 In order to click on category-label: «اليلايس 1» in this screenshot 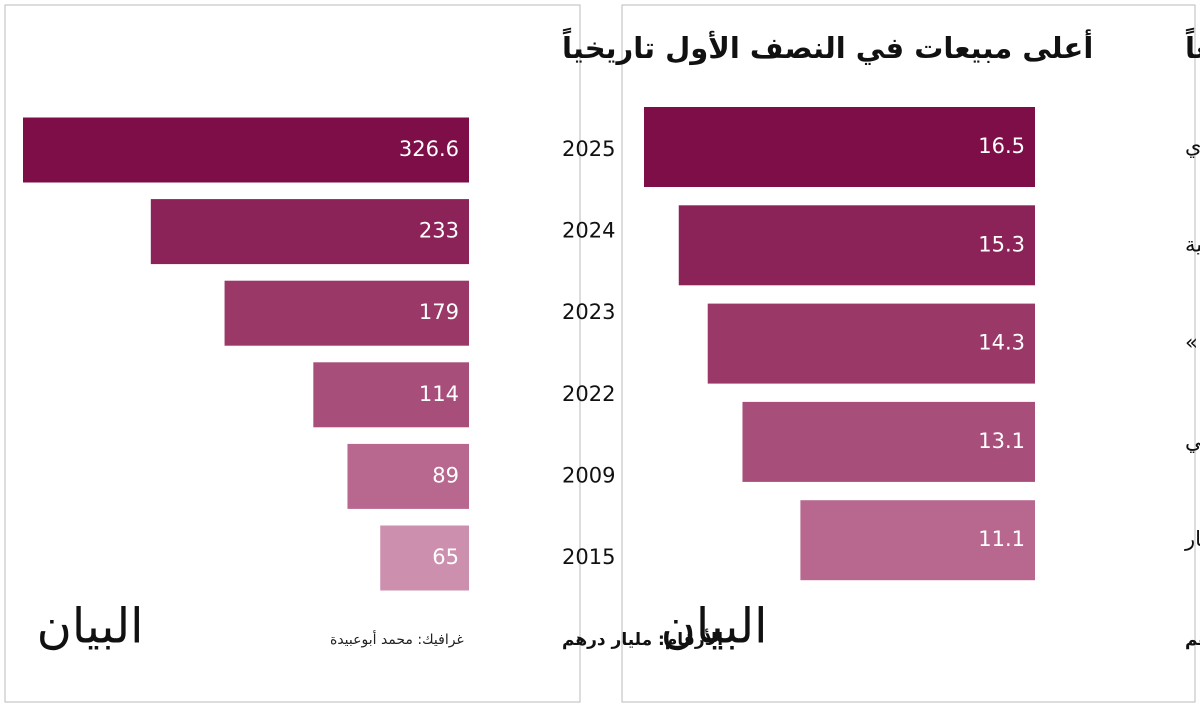, I will do `click(1192, 343)`.